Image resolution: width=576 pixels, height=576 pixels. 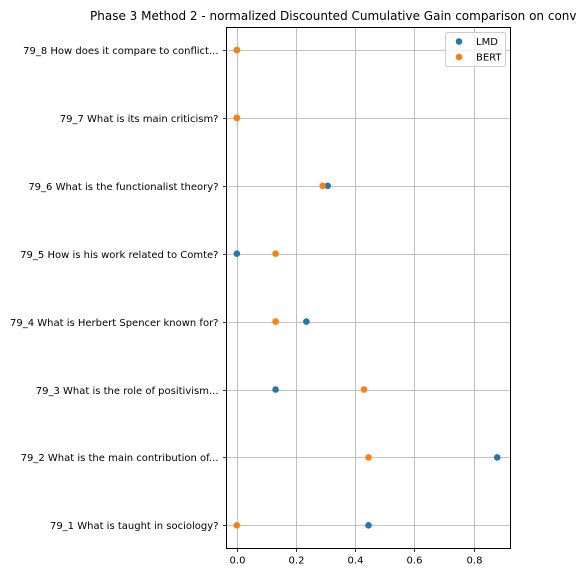 I want to click on category-label: 79_4 What is Herbert Spencer known for?, so click(x=114, y=323).